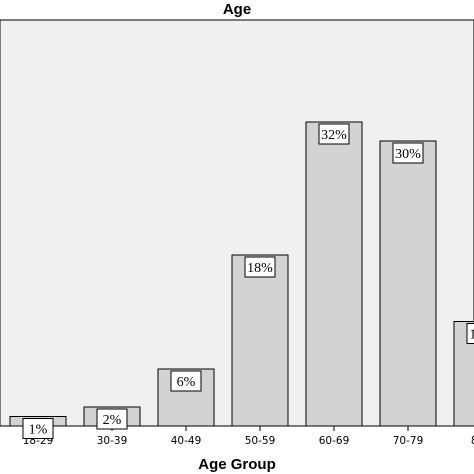 The height and width of the screenshot is (474, 474). Describe the element at coordinates (260, 441) in the screenshot. I see `x-tick-label: 50-59` at that location.